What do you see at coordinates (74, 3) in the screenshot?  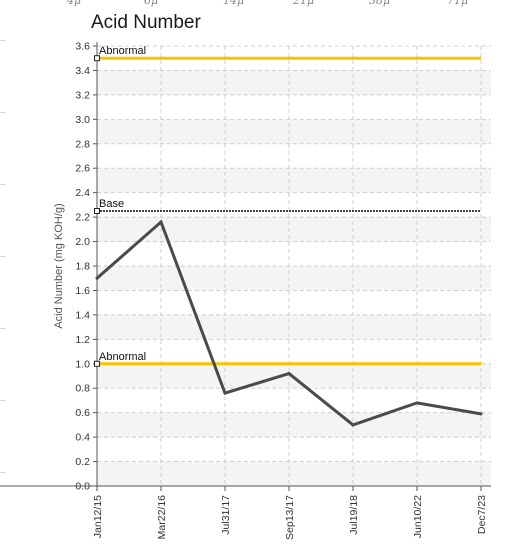 I see `top-scale-label: 4μ` at bounding box center [74, 3].